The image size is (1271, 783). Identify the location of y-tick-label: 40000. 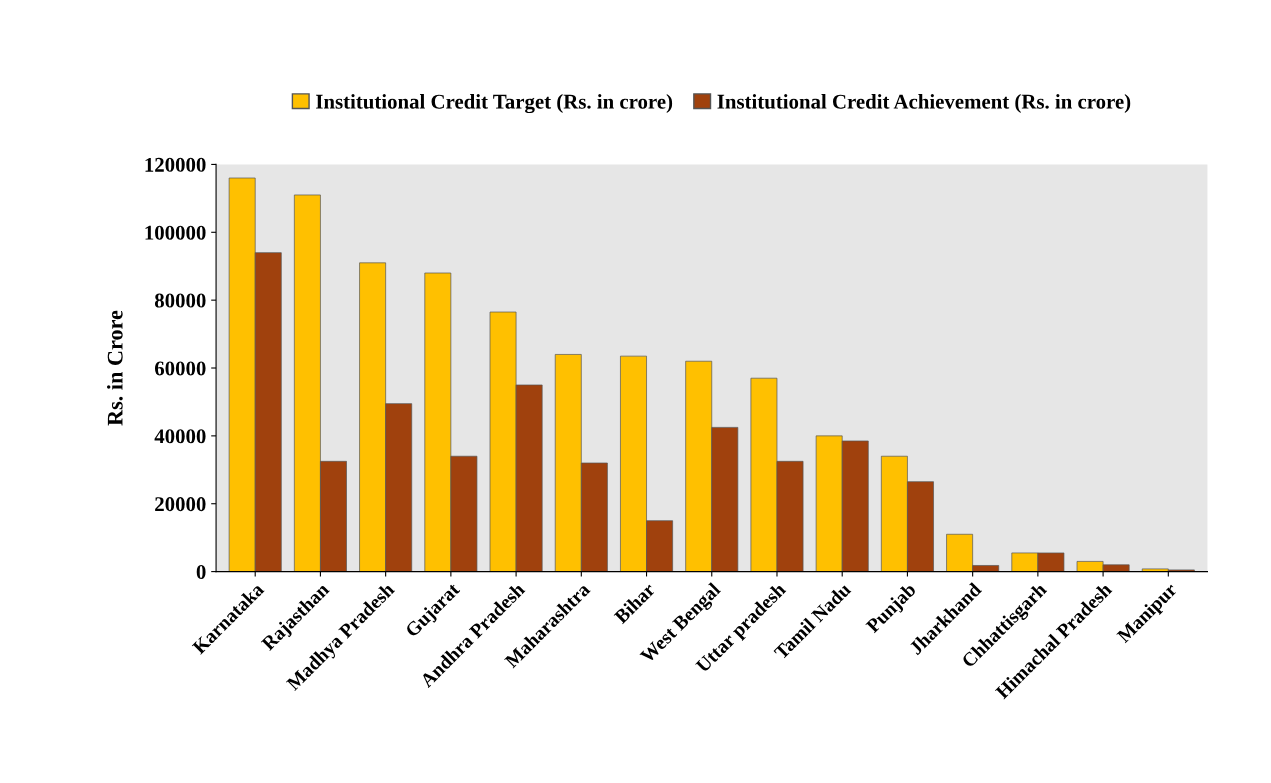
(180, 436).